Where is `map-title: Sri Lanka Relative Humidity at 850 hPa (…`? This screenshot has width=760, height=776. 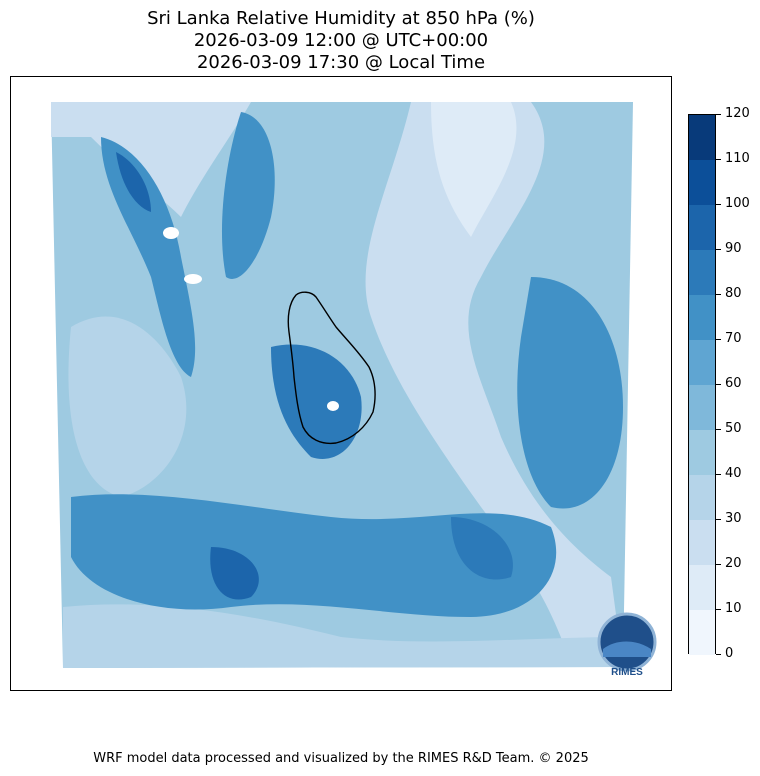
map-title: Sri Lanka Relative Humidity at 850 hPa (… is located at coordinates (341, 41).